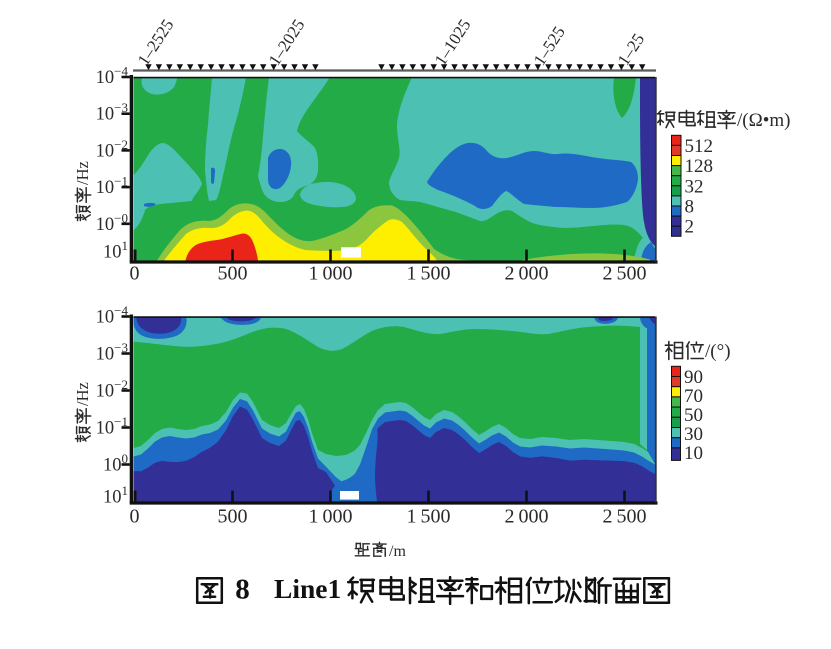  Describe the element at coordinates (693, 377) in the screenshot. I see `svg-text: 90` at that location.